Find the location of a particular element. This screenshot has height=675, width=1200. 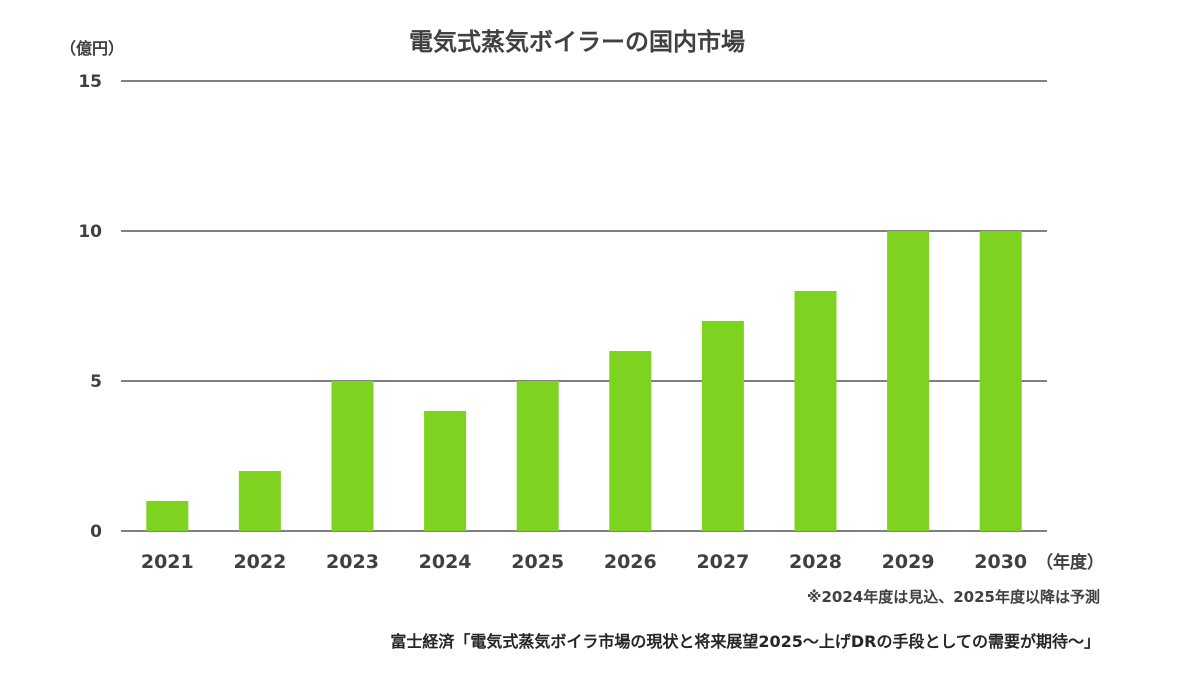

y-tick-label: 10 is located at coordinates (90, 232).